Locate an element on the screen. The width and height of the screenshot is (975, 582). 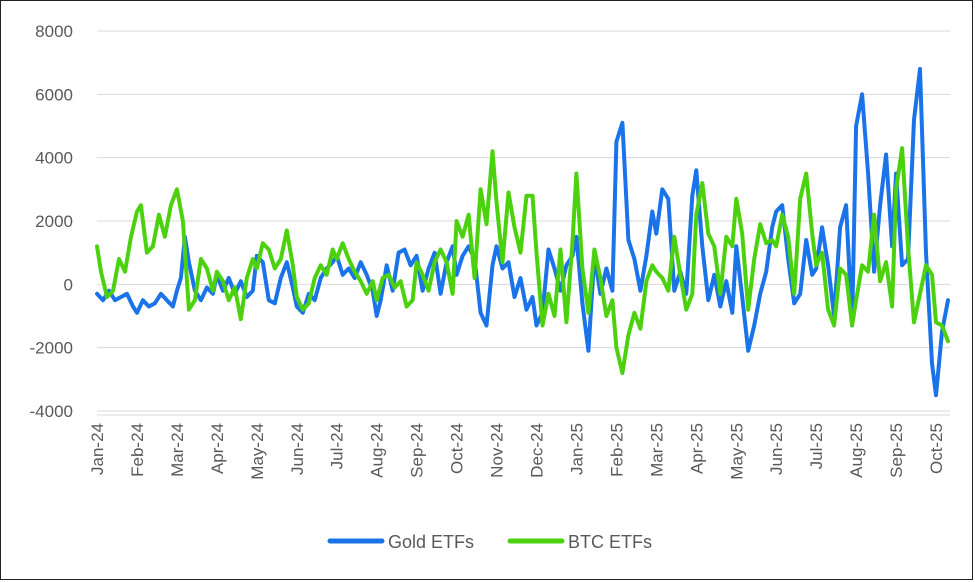
y-tick-label: 8000 is located at coordinates (54, 31).